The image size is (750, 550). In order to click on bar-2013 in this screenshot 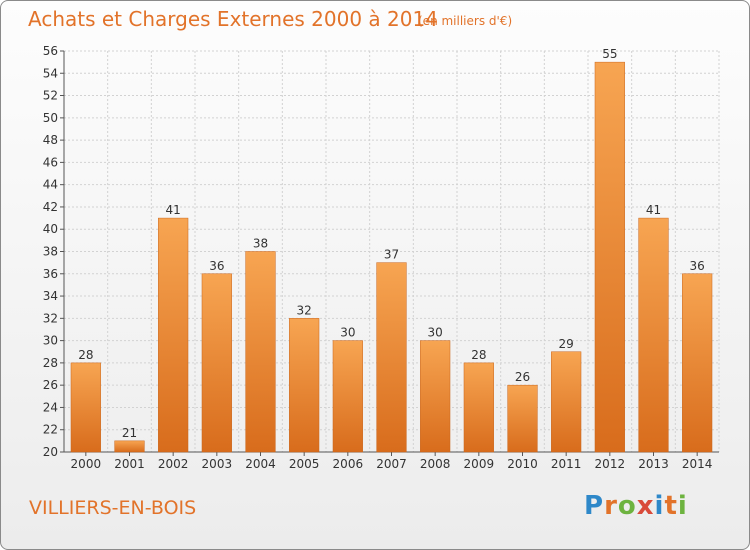, I will do `click(653, 335)`.